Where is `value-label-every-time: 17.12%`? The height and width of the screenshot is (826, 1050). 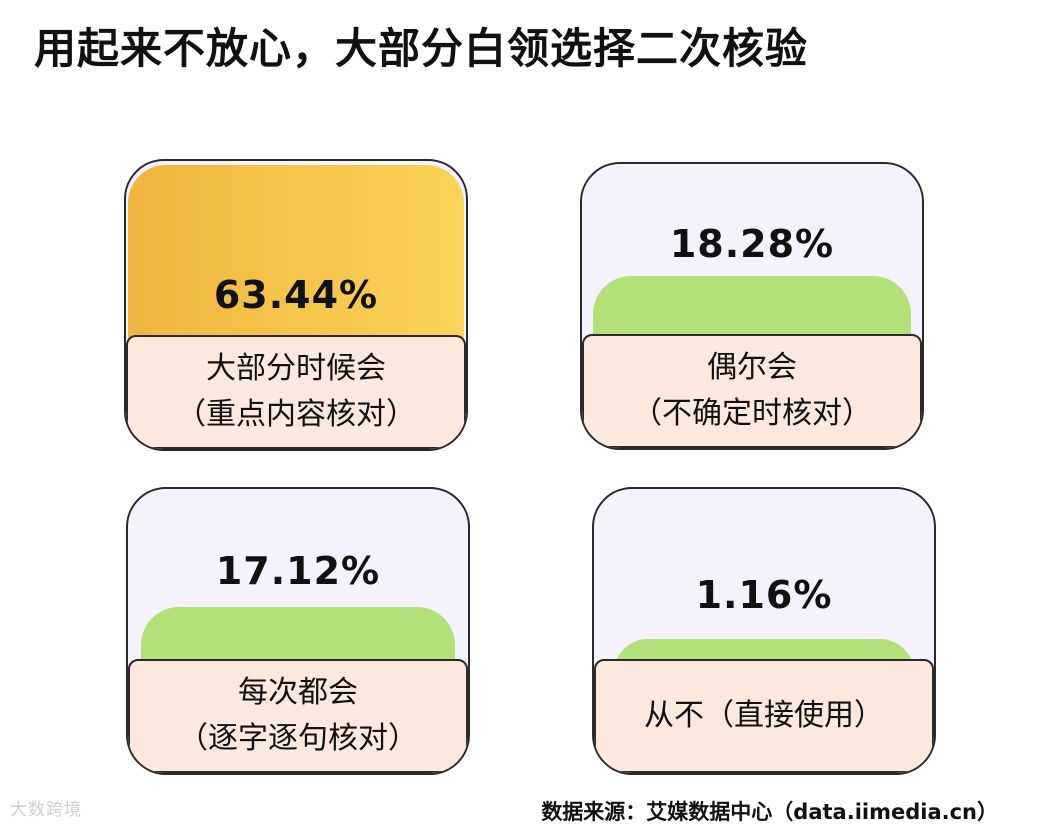
value-label-every-time: 17.12% is located at coordinates (298, 571).